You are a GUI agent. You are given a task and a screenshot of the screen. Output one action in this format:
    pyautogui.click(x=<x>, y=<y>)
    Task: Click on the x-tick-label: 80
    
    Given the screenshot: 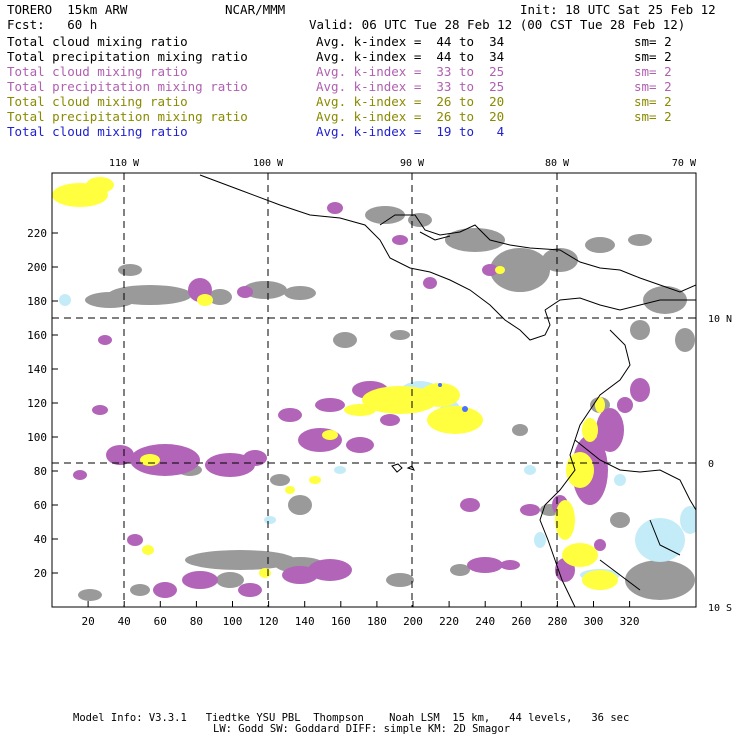 What is the action you would take?
    pyautogui.click(x=196, y=621)
    